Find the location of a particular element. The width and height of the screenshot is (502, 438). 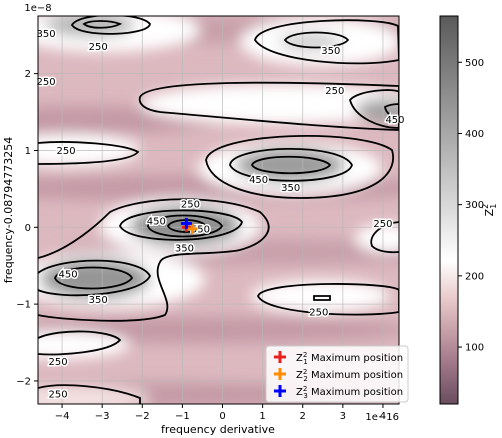

contour-label: 550 is located at coordinates (200, 229).